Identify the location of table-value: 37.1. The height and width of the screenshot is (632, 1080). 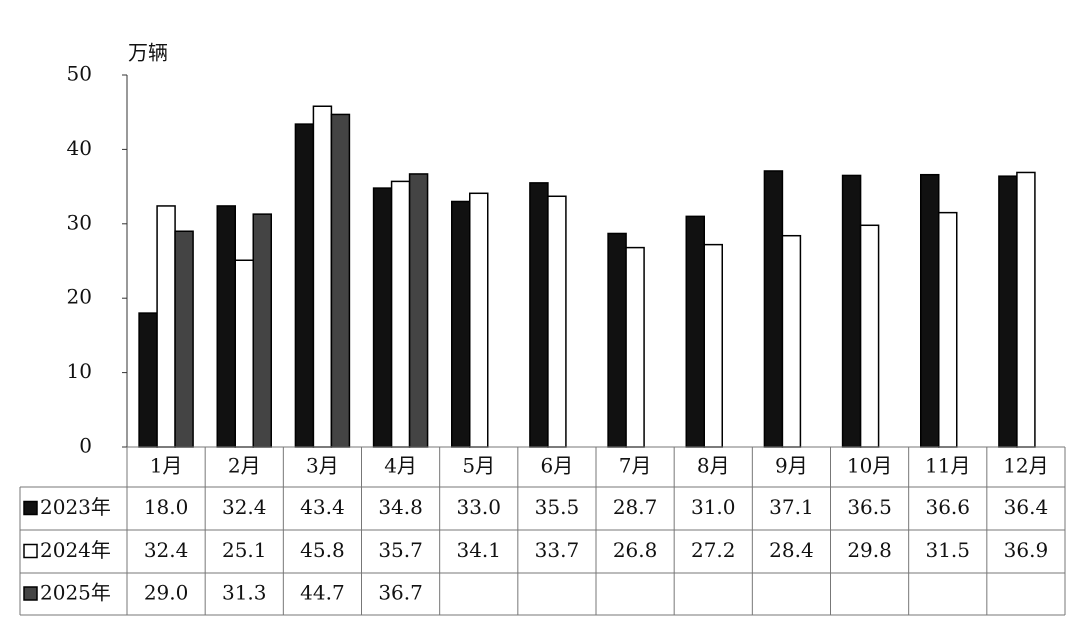
(791, 507).